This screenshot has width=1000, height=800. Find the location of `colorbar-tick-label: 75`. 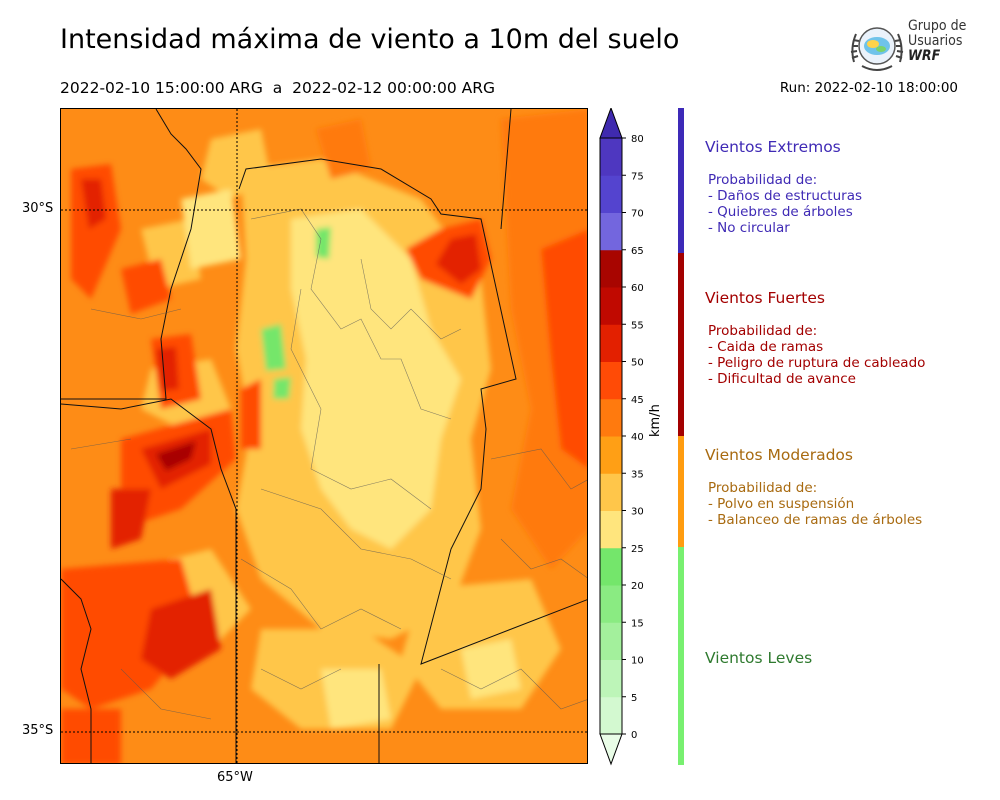

colorbar-tick-label: 75 is located at coordinates (637, 176).